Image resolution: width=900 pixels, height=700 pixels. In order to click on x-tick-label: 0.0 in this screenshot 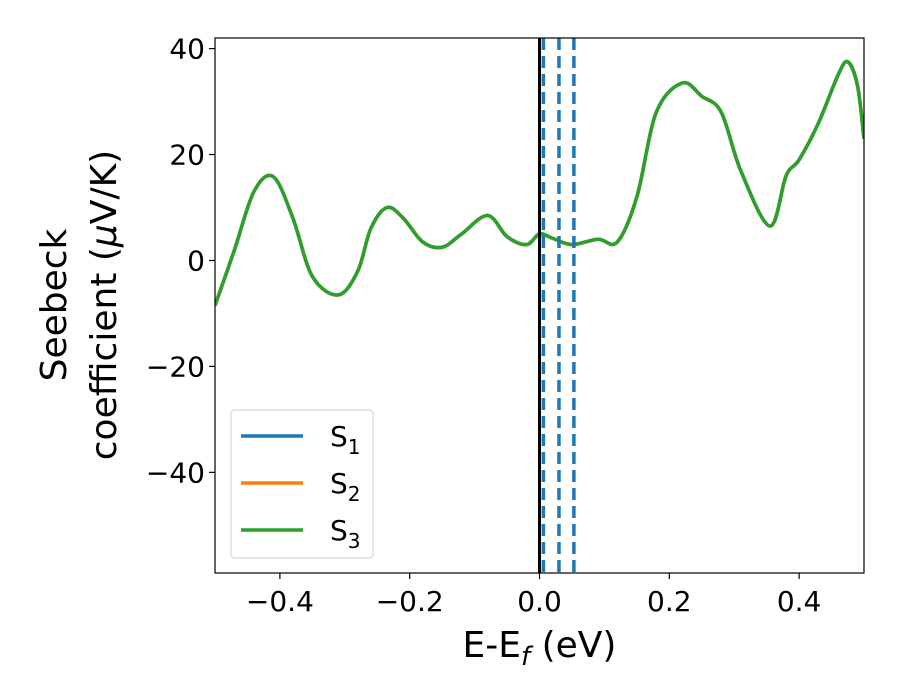, I will do `click(539, 601)`.